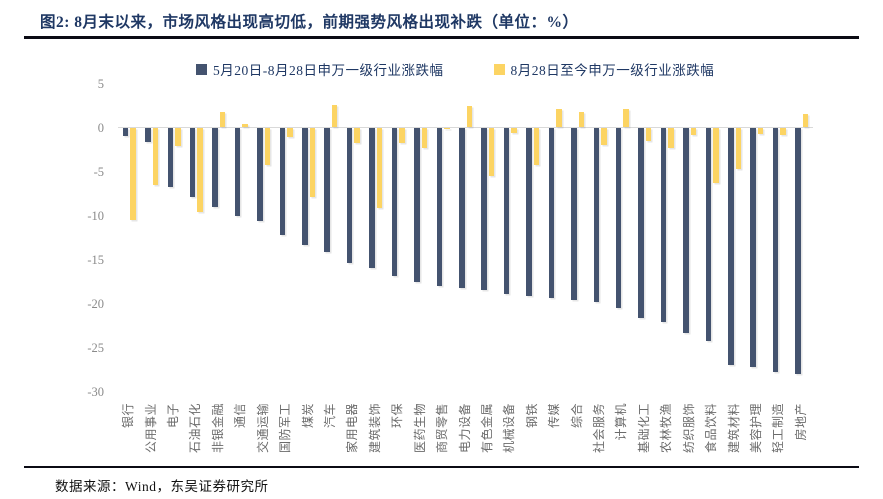  What do you see at coordinates (162, 486) in the screenshot?
I see `source-note: 数据来源：Wind，东吴证券研究所` at bounding box center [162, 486].